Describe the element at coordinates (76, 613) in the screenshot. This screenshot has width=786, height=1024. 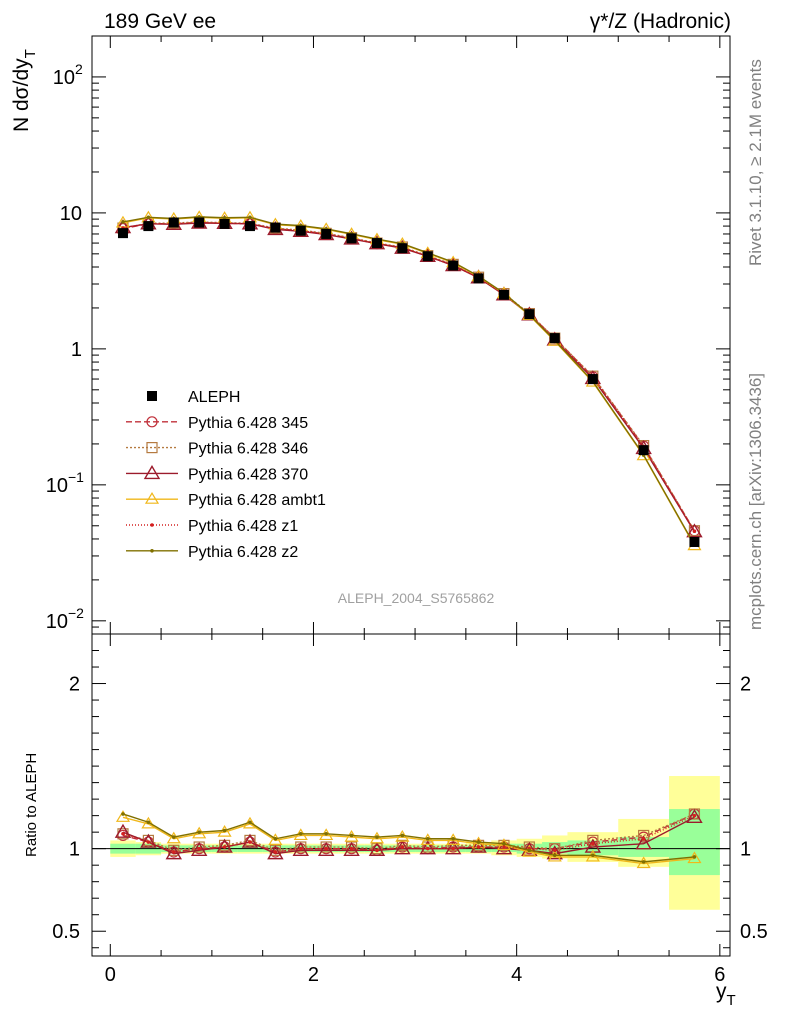
I see `y-tick-exponent: −2` at that location.